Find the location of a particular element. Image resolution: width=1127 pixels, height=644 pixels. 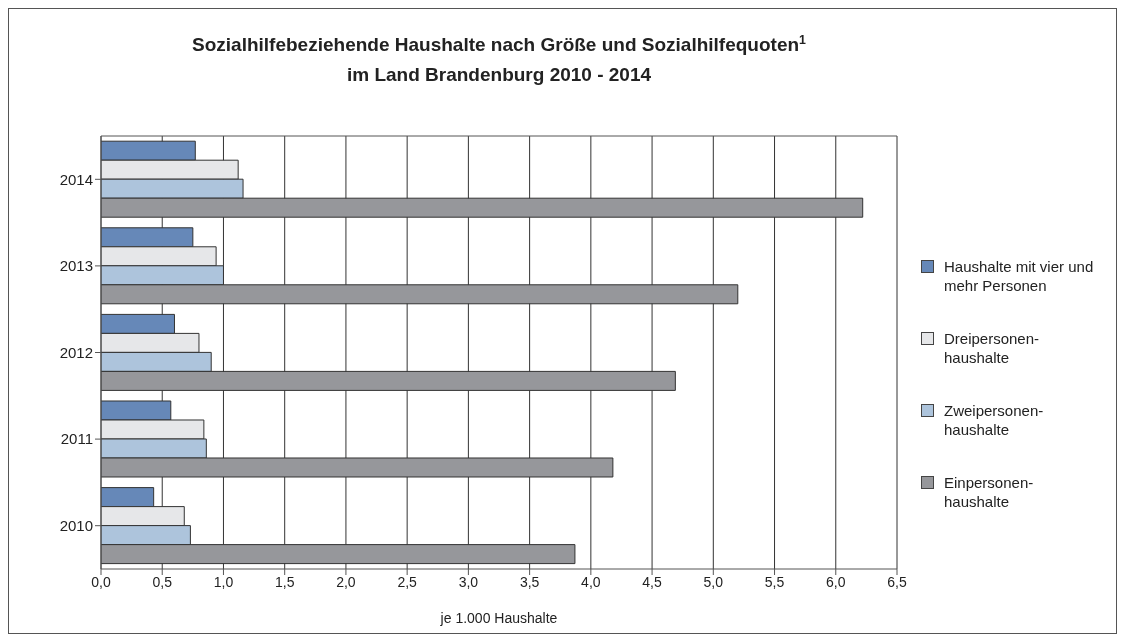

x-tick-label: 2,5 is located at coordinates (407, 581).